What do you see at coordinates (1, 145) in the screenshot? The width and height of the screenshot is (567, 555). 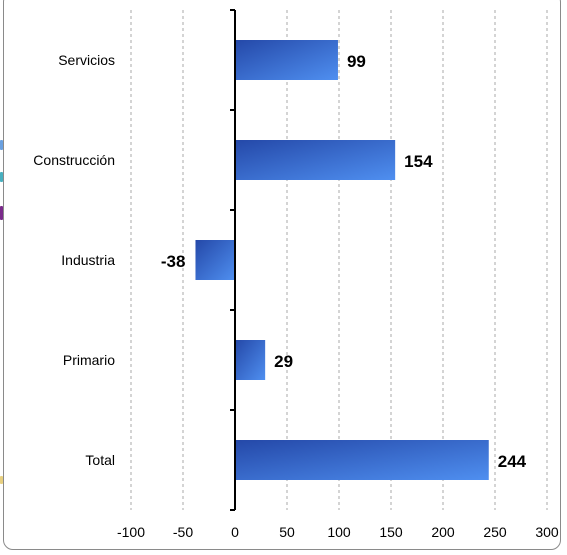 I see `edge-mark-blue` at bounding box center [1, 145].